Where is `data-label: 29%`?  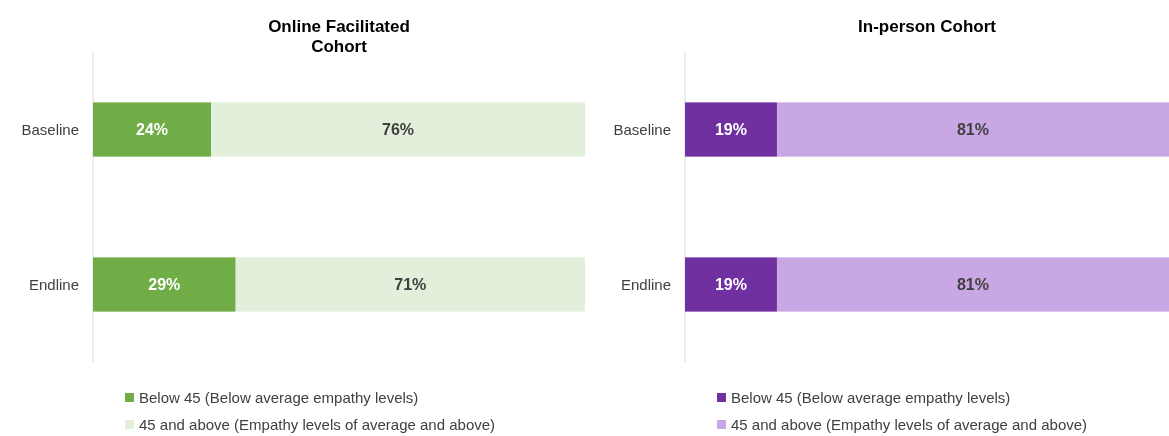
data-label: 29% is located at coordinates (164, 285).